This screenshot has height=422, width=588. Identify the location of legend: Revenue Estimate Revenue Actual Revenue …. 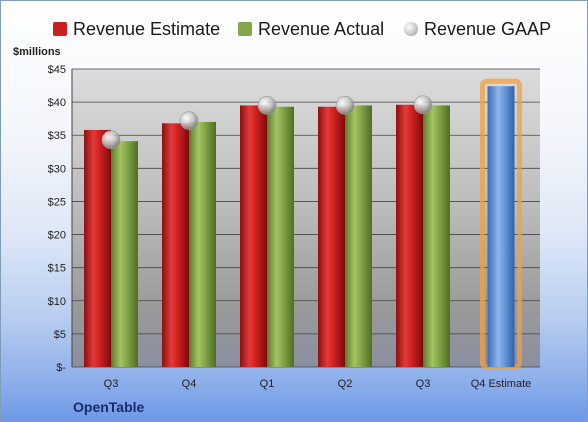
(294, 29).